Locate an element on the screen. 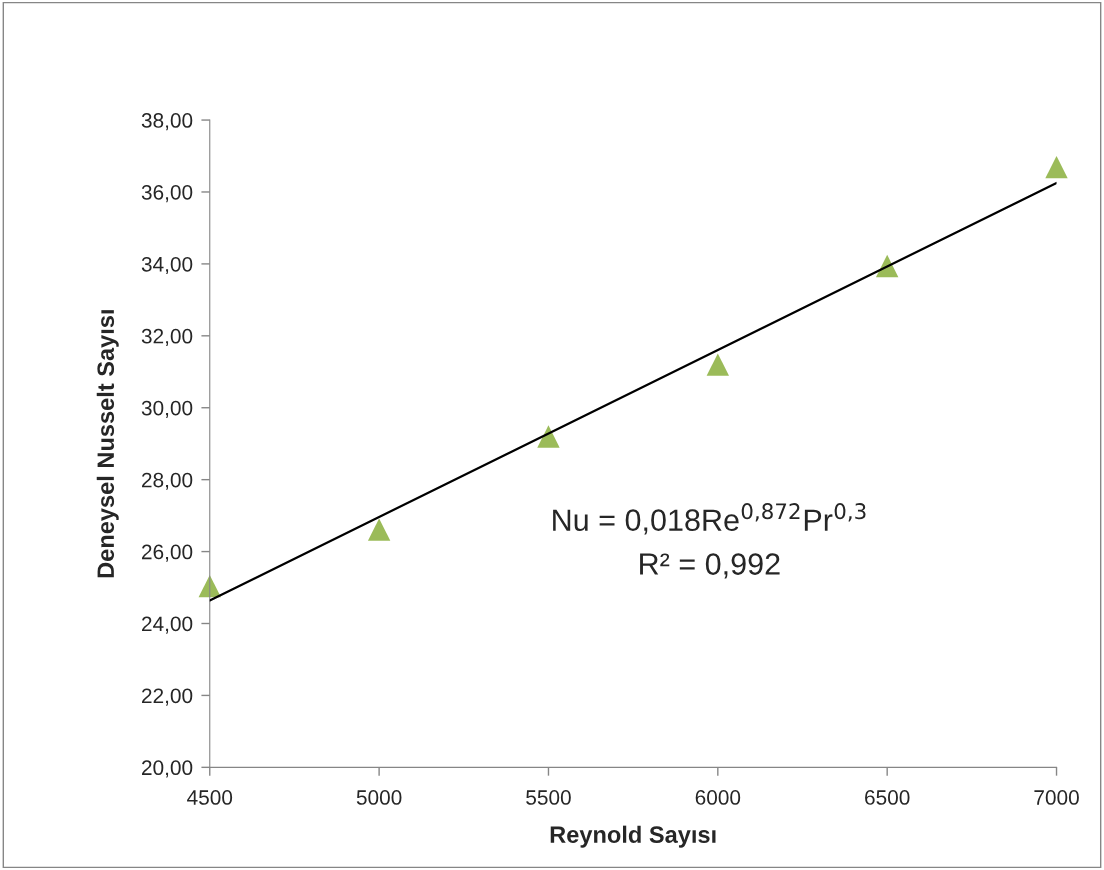 The height and width of the screenshot is (870, 1104). x-tick-label: 6500 is located at coordinates (887, 797).